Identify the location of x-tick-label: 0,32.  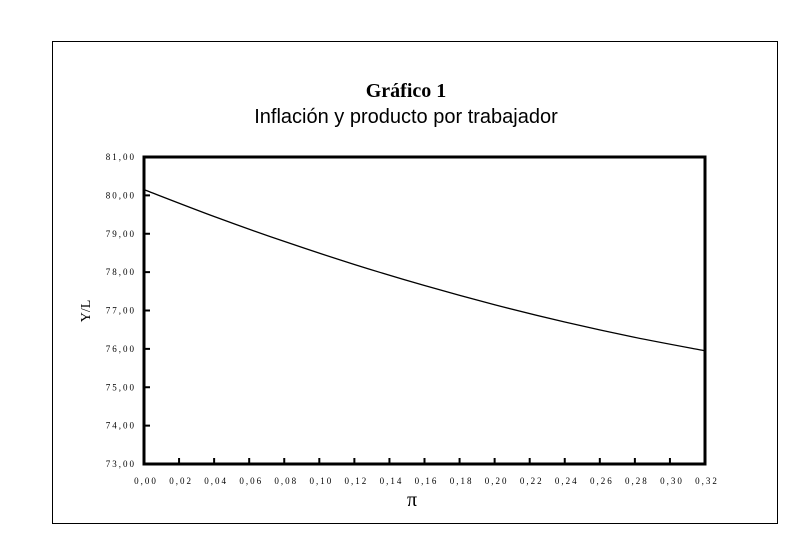
(707, 481).